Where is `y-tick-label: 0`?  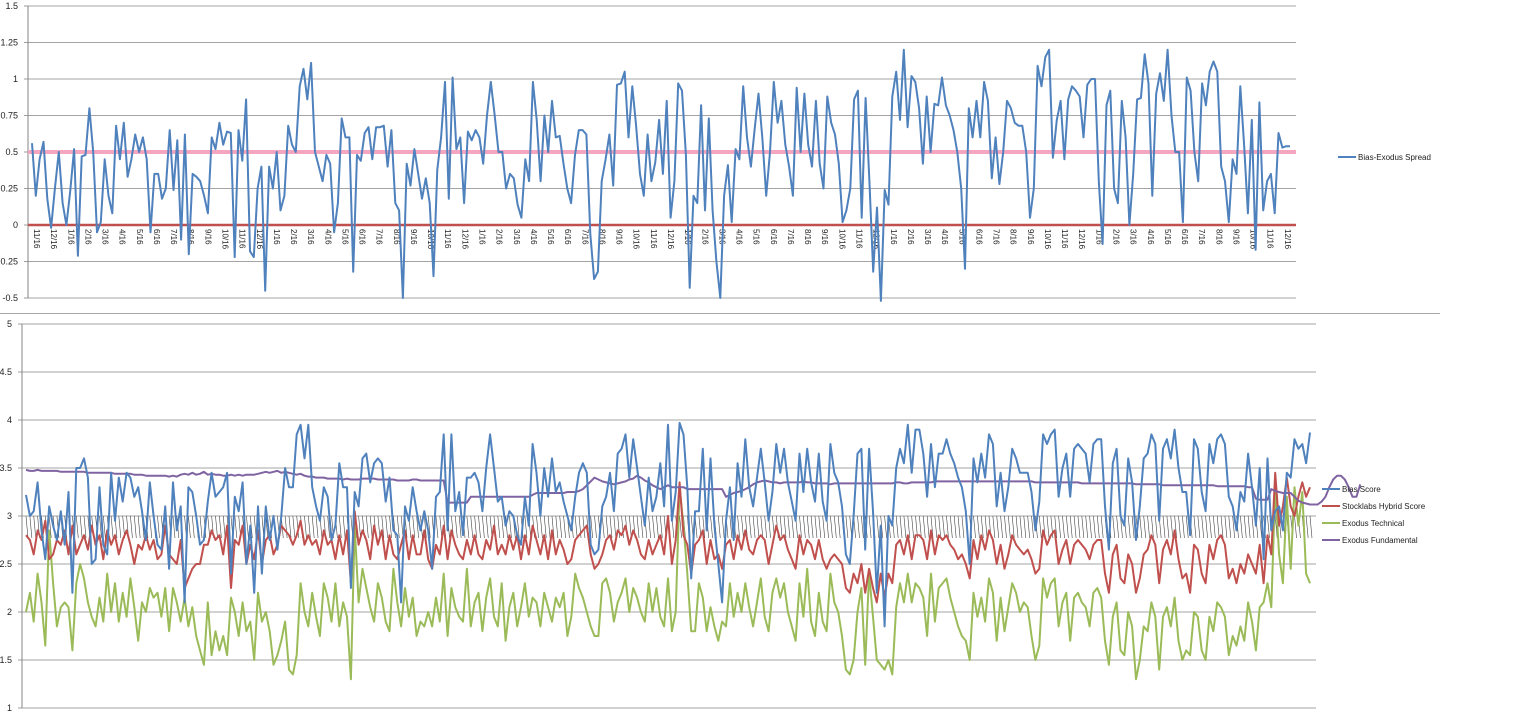 y-tick-label: 0 is located at coordinates (15, 225).